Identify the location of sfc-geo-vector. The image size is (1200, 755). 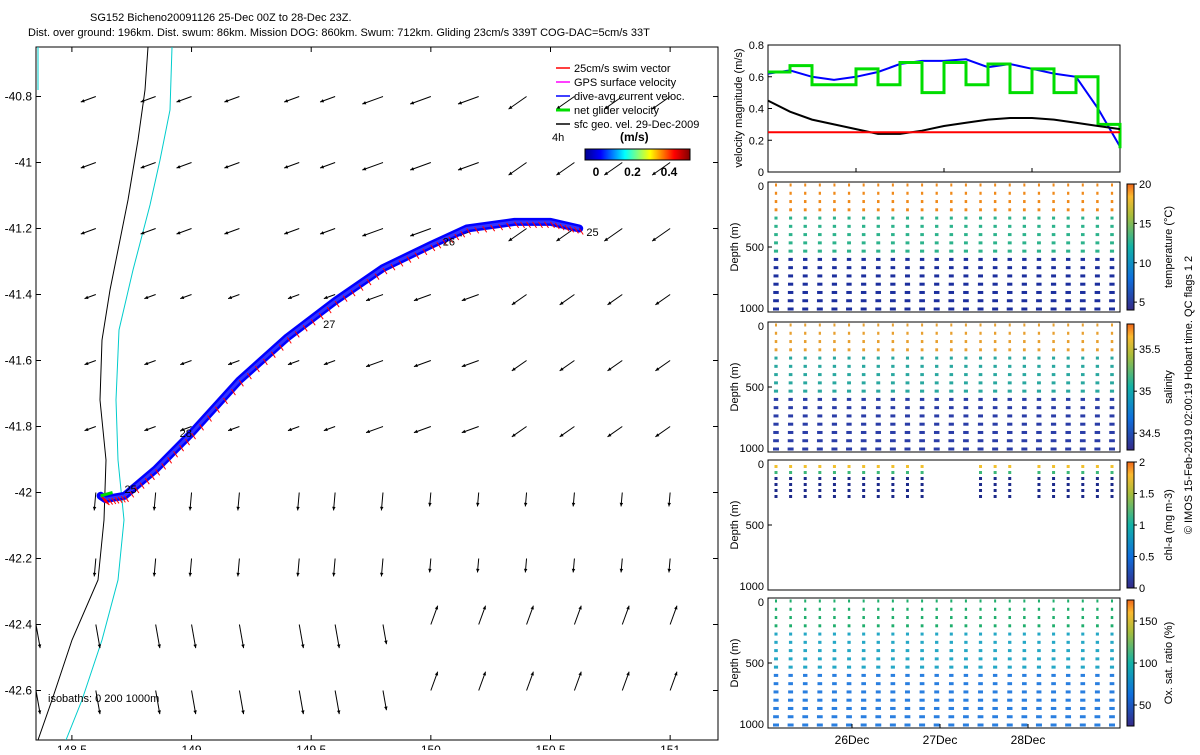
(661, 235).